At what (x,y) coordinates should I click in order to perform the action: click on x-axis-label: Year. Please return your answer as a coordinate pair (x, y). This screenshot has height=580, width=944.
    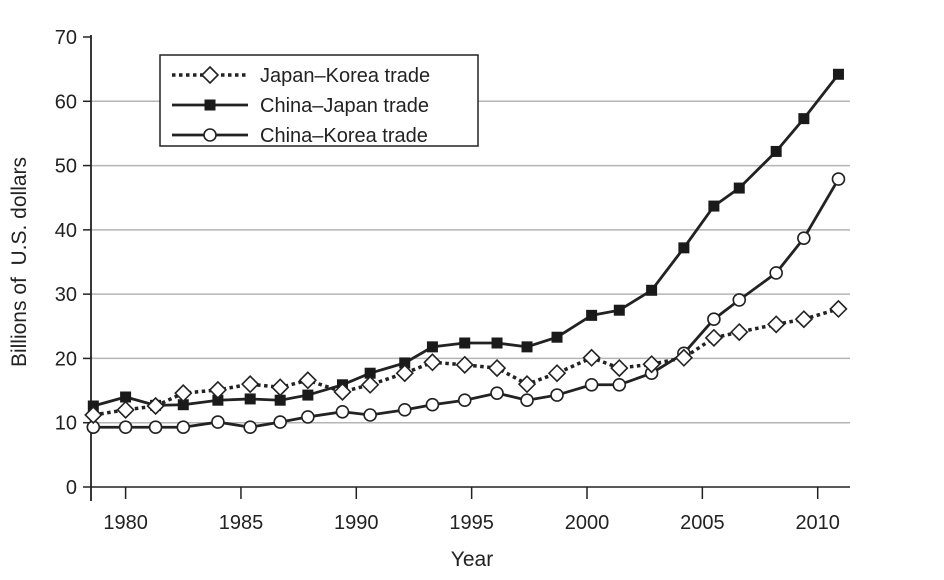
    Looking at the image, I should click on (472, 559).